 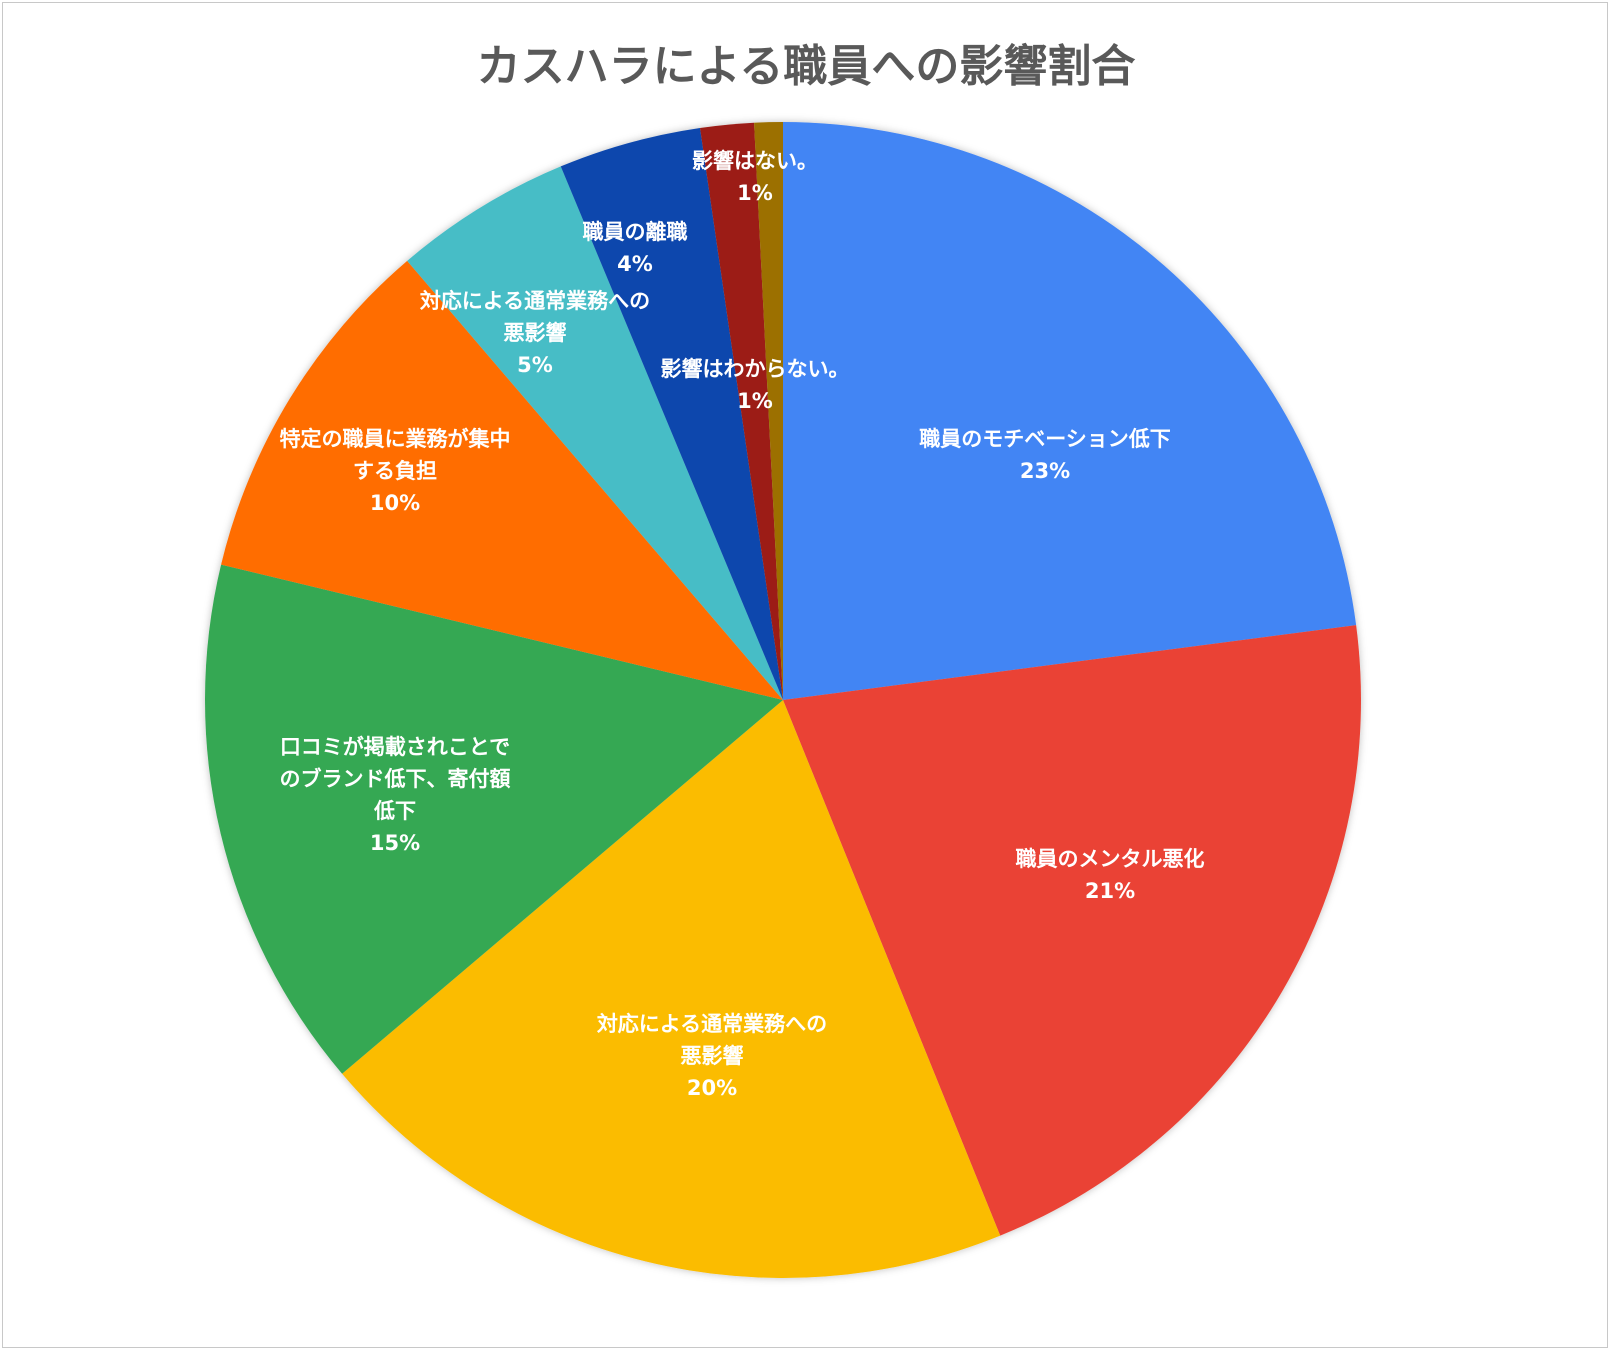 I want to click on slice-percent-label: 4%, so click(x=635, y=264).